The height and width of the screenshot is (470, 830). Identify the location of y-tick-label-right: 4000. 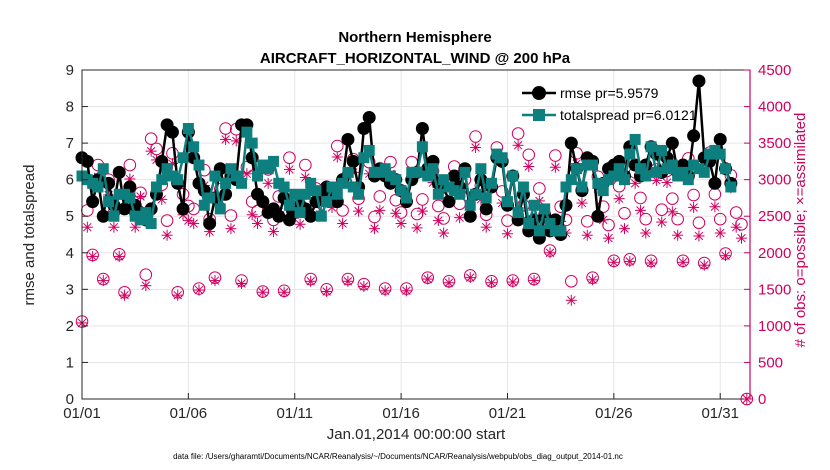
(774, 107).